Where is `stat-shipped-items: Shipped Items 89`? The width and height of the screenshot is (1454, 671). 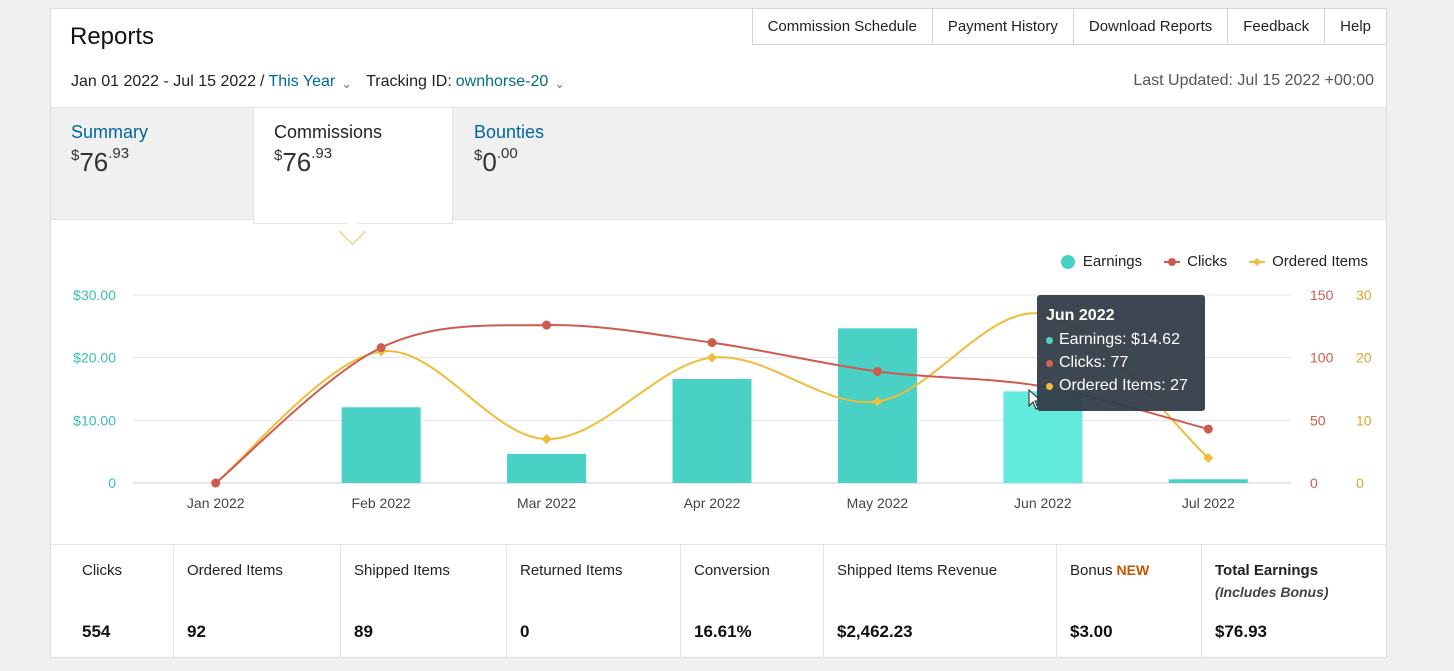
stat-shipped-items: Shipped Items 89 is located at coordinates (423, 601).